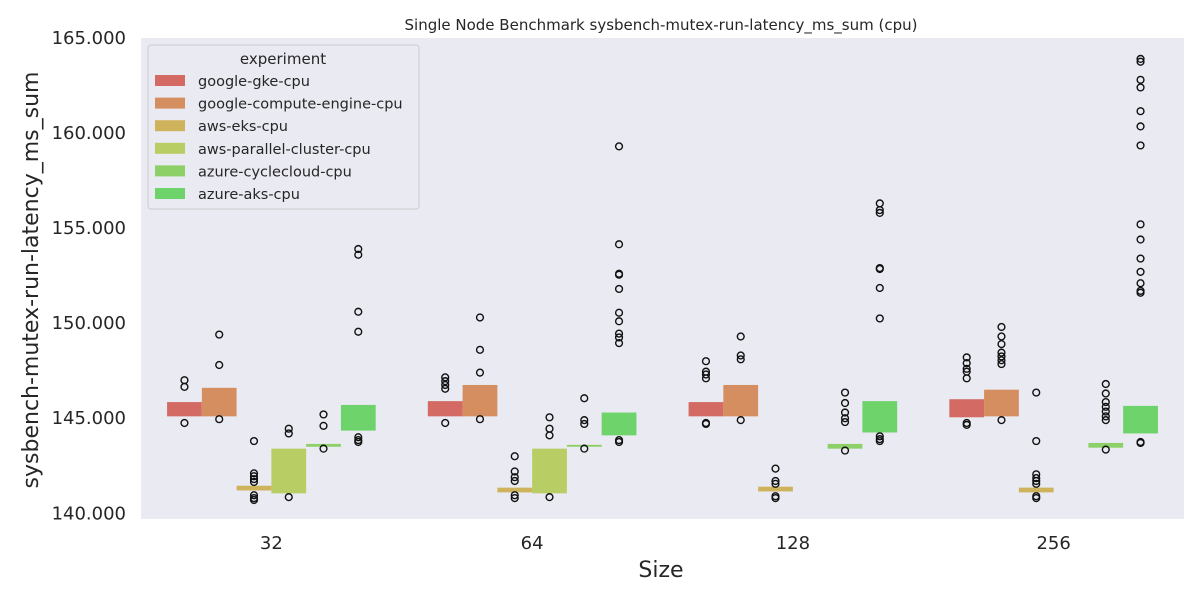 The width and height of the screenshot is (1200, 600). What do you see at coordinates (275, 172) in the screenshot?
I see `legend-label: azure-cyclecloud-cpu` at bounding box center [275, 172].